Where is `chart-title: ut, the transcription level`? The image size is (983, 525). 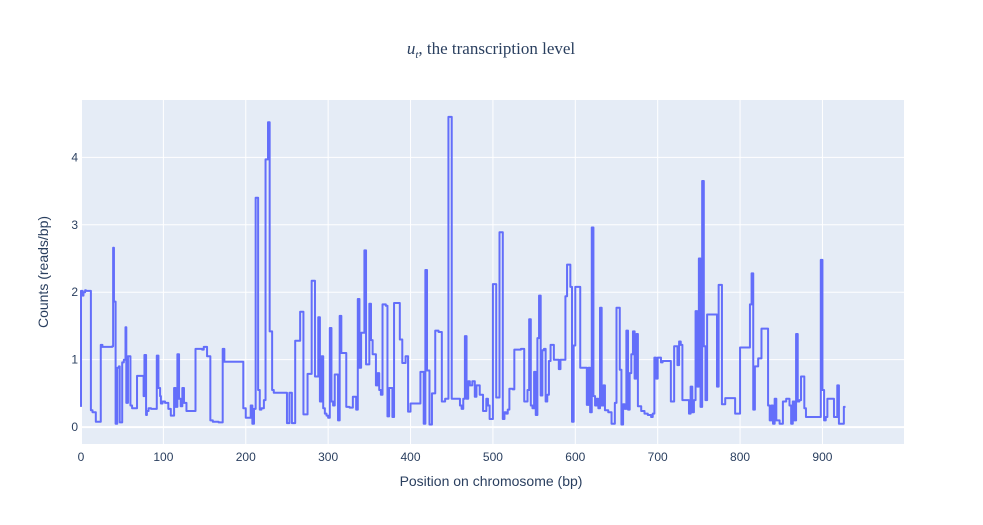
chart-title: ut, the transcription level is located at coordinates (491, 50).